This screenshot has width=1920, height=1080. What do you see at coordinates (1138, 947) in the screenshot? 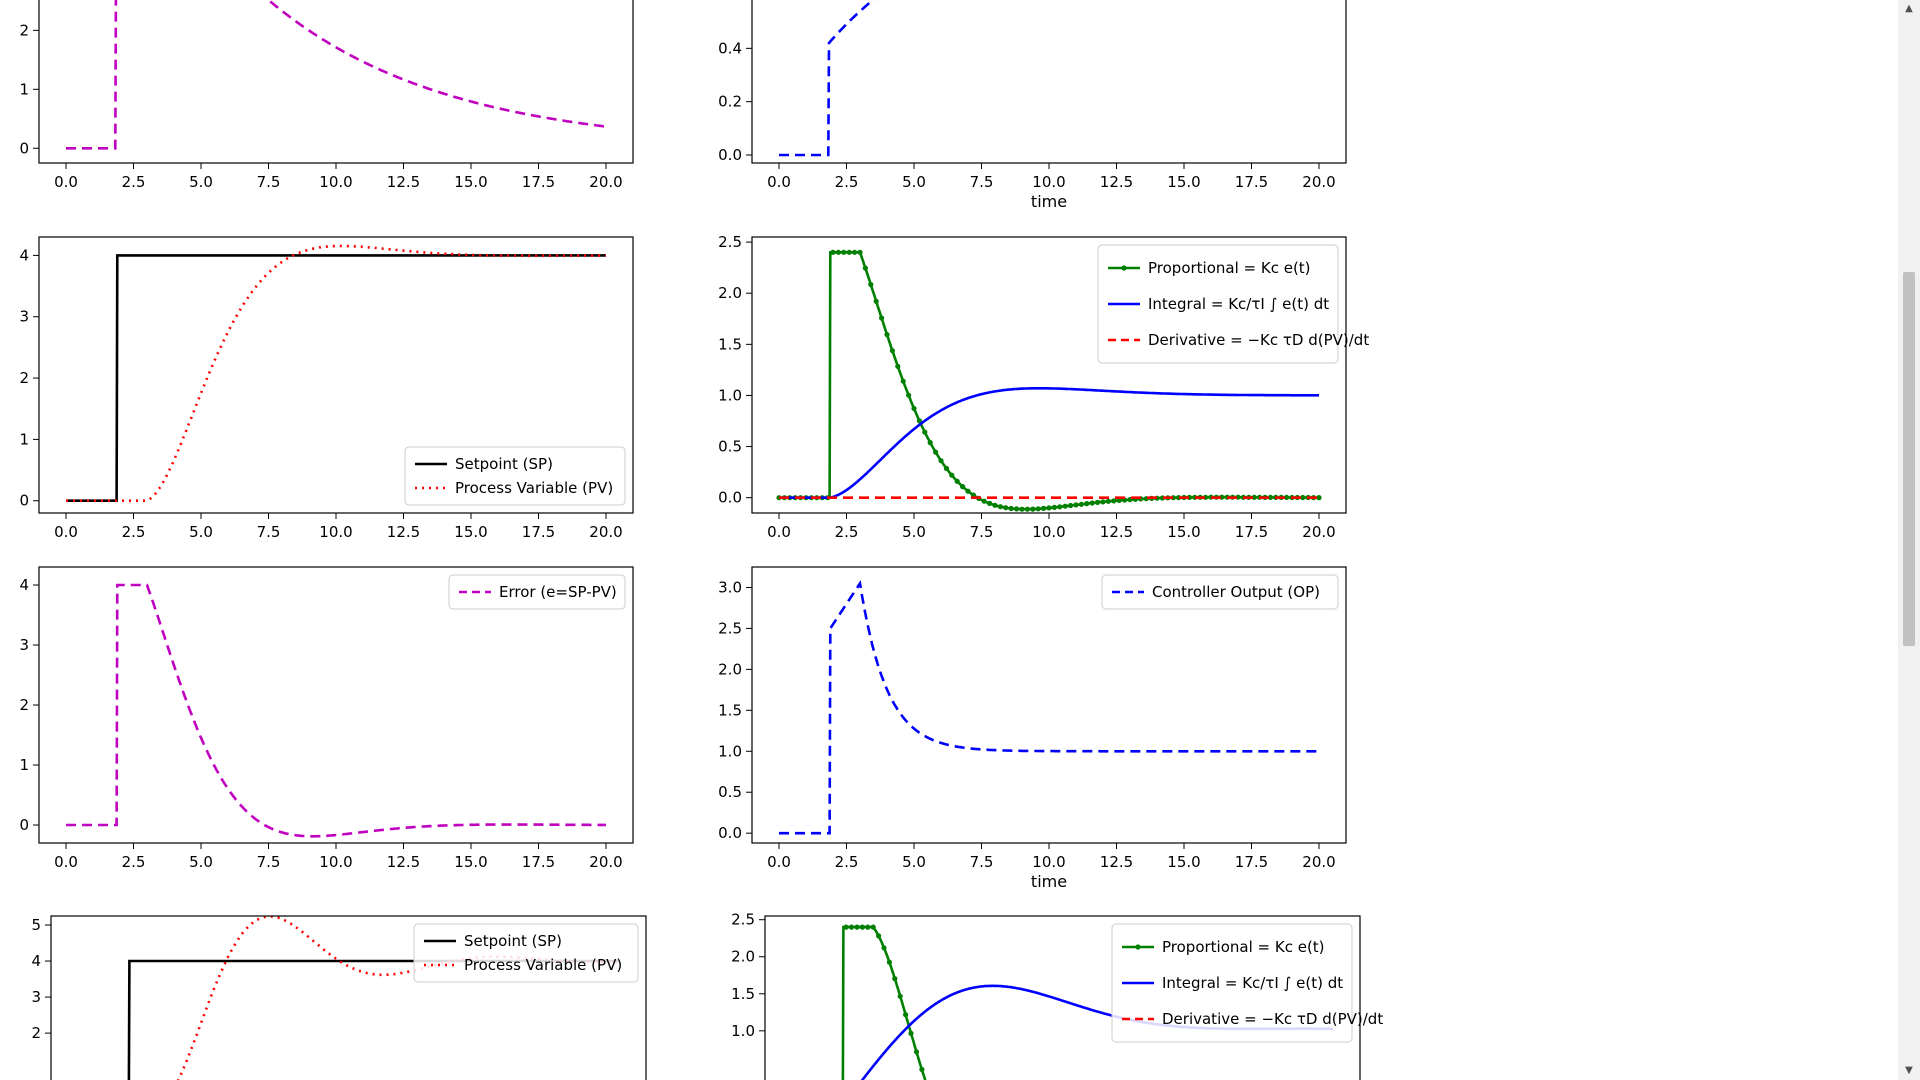
I see `legend-marker` at bounding box center [1138, 947].